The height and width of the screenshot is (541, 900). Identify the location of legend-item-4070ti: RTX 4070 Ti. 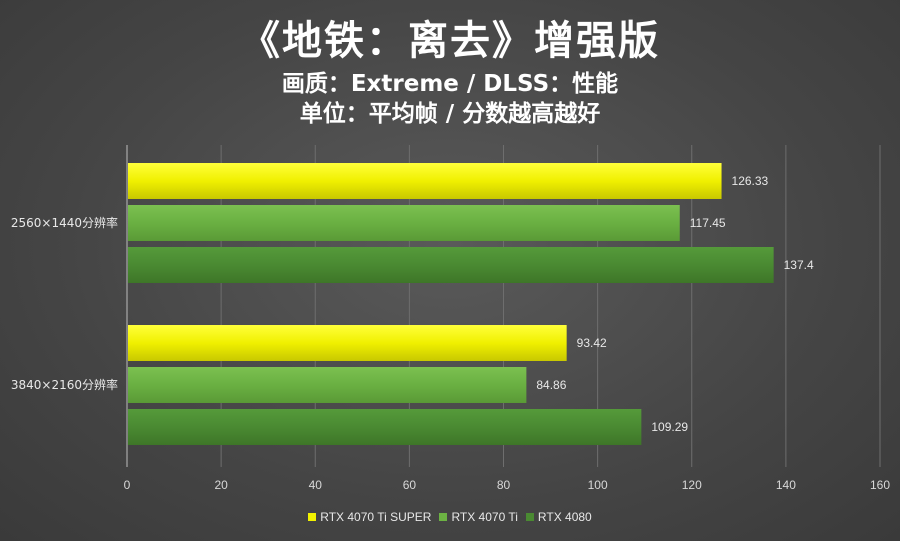
(478, 517).